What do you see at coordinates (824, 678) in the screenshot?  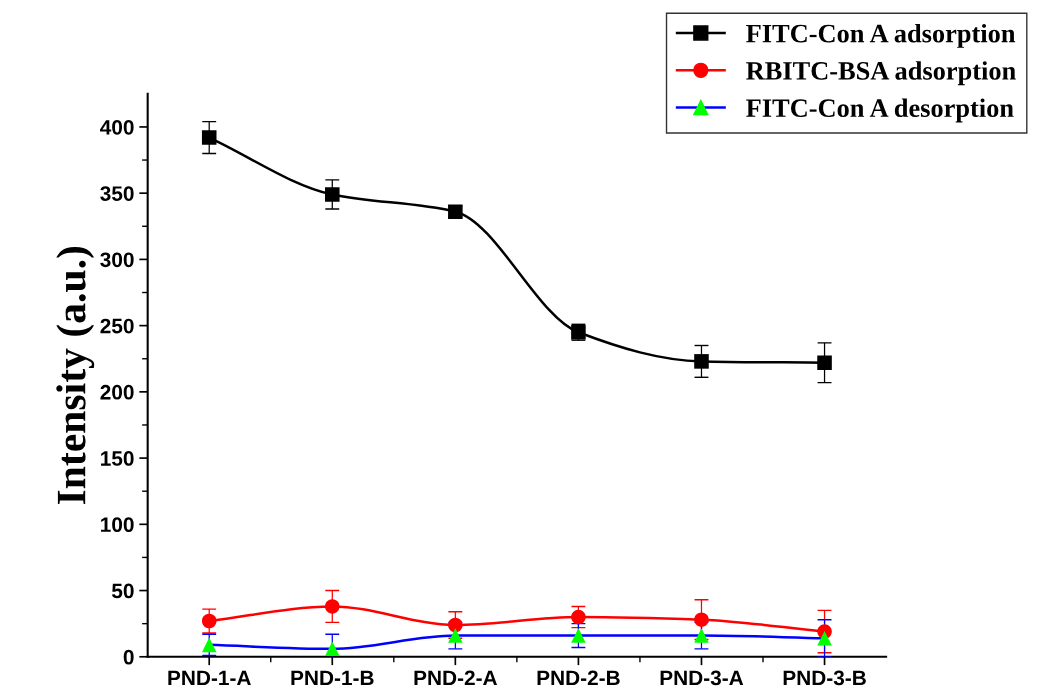 I see `x-tick-label: PND-3-B` at bounding box center [824, 678].